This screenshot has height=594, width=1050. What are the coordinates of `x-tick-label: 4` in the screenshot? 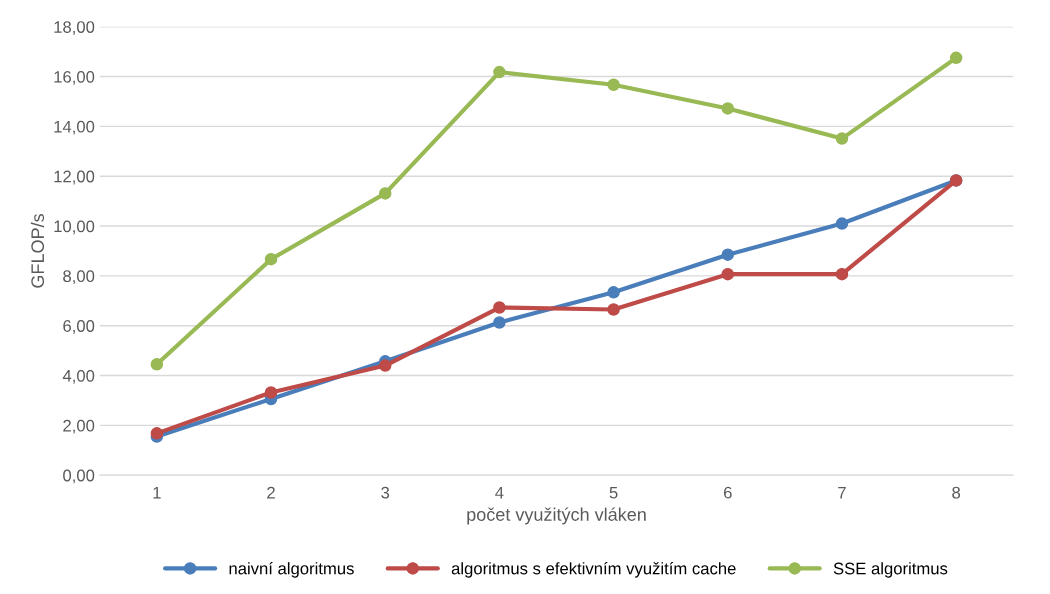 It's located at (499, 492).